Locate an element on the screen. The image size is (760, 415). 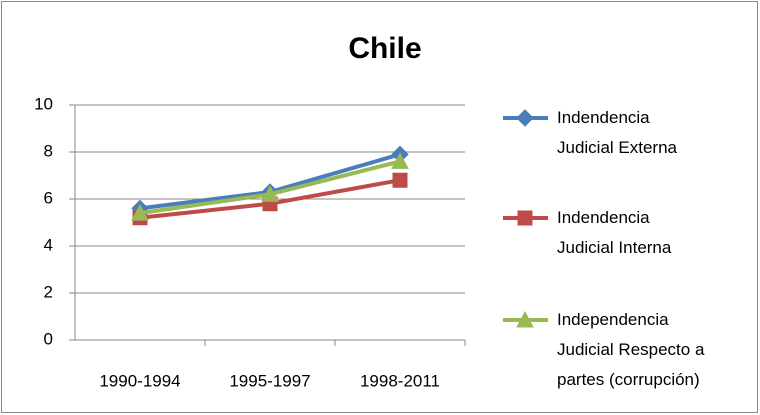
legend-label: Indendencia Judicial Externa is located at coordinates (617, 132).